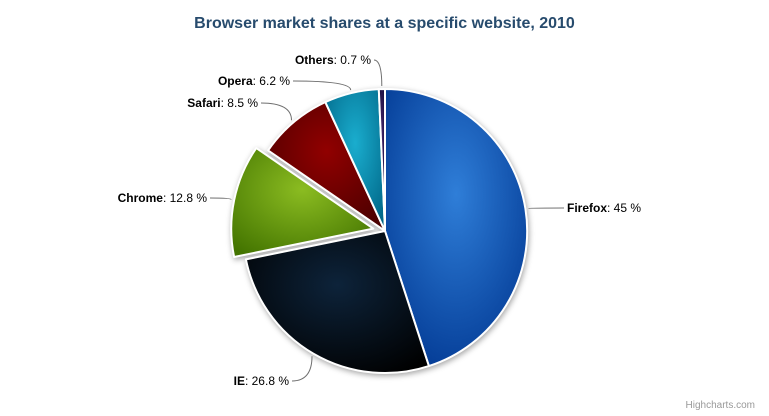 The width and height of the screenshot is (769, 416). Describe the element at coordinates (204, 103) in the screenshot. I see `label-name: Safari` at that location.